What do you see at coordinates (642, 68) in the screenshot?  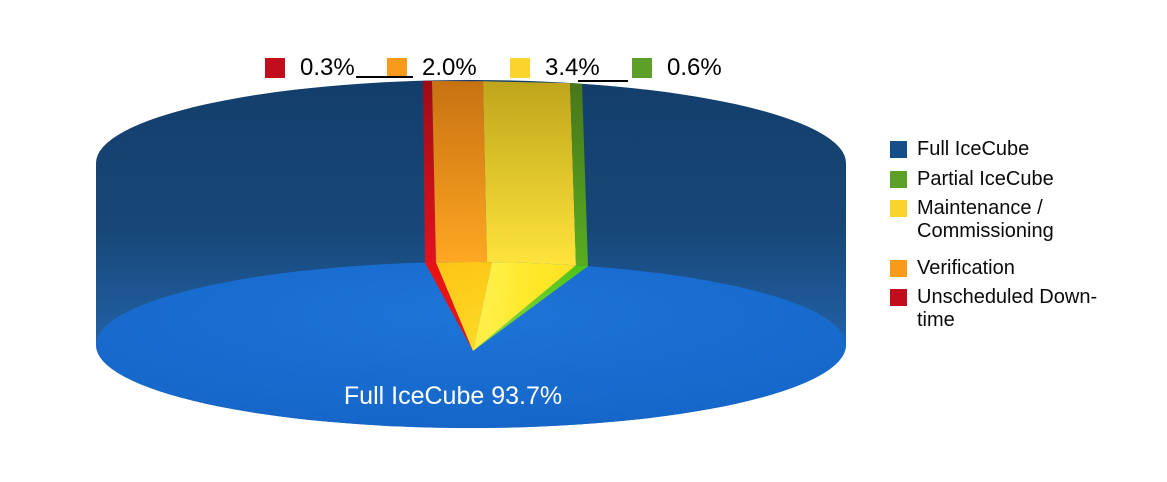 I see `green-swatch-icon` at bounding box center [642, 68].